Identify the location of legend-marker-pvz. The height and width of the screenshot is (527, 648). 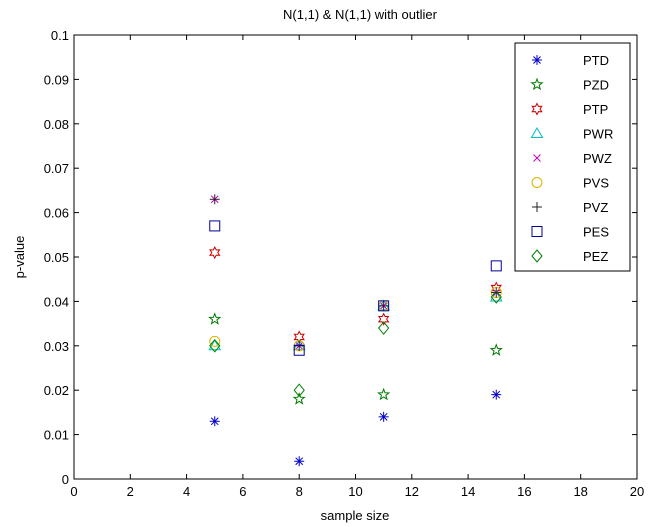
(537, 207).